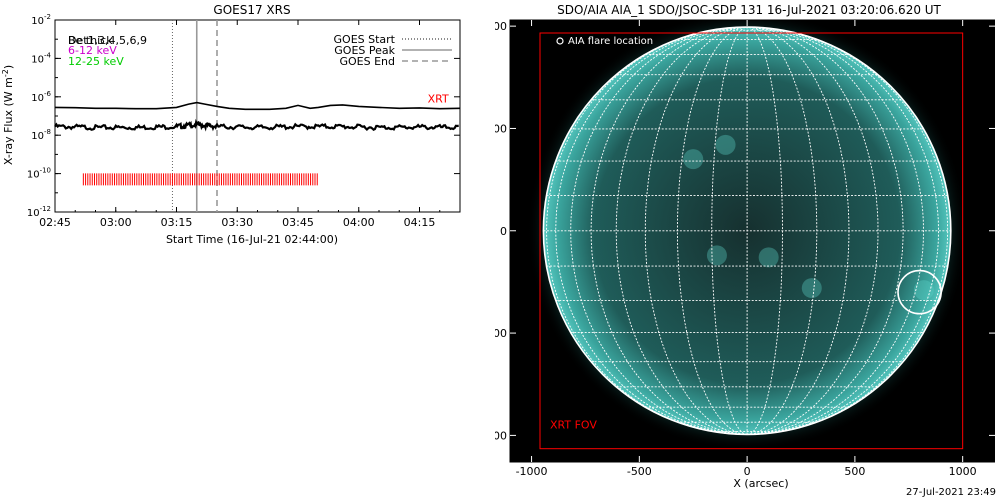 The width and height of the screenshot is (1000, 500). Describe the element at coordinates (177, 222) in the screenshot. I see `goes-x-tick-label: 03:15` at that location.